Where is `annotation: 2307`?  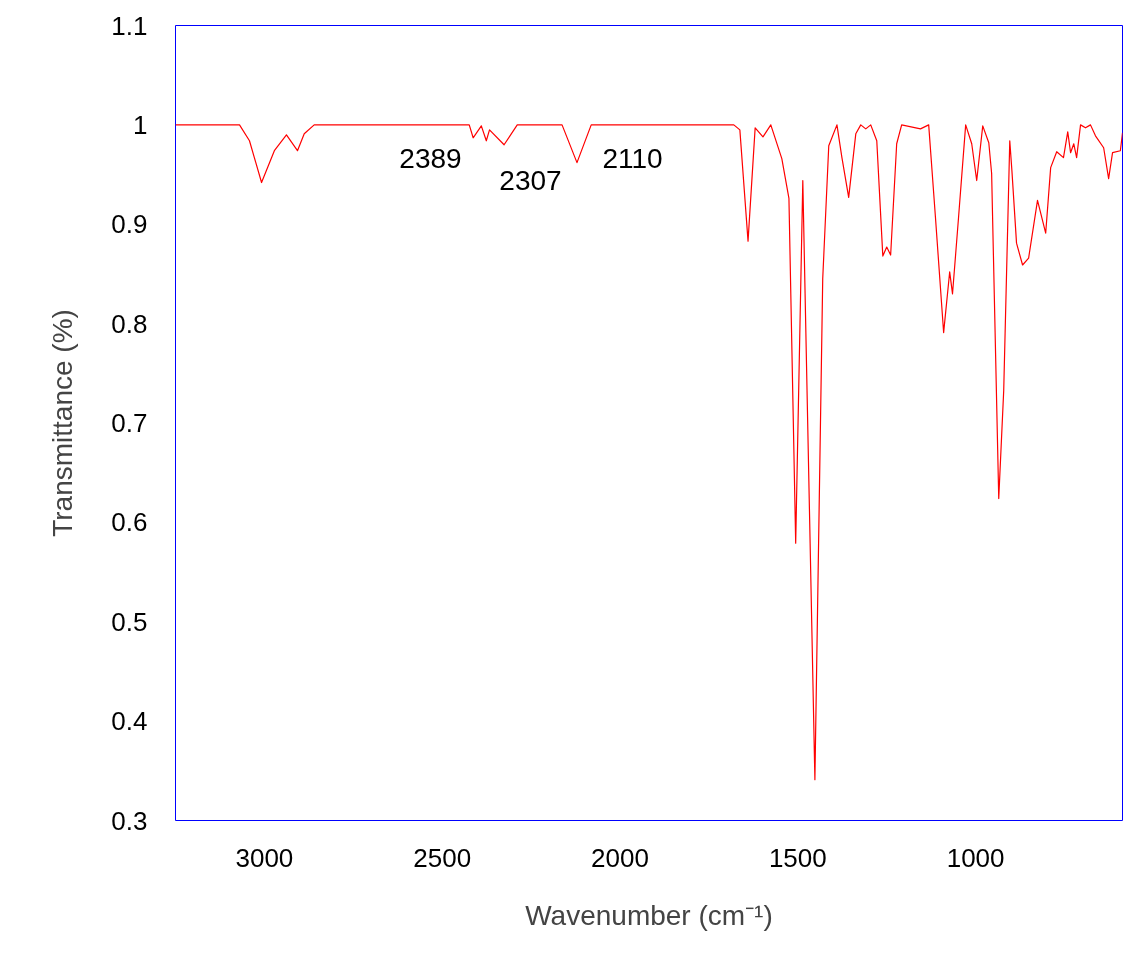
annotation: 2307 is located at coordinates (530, 180).